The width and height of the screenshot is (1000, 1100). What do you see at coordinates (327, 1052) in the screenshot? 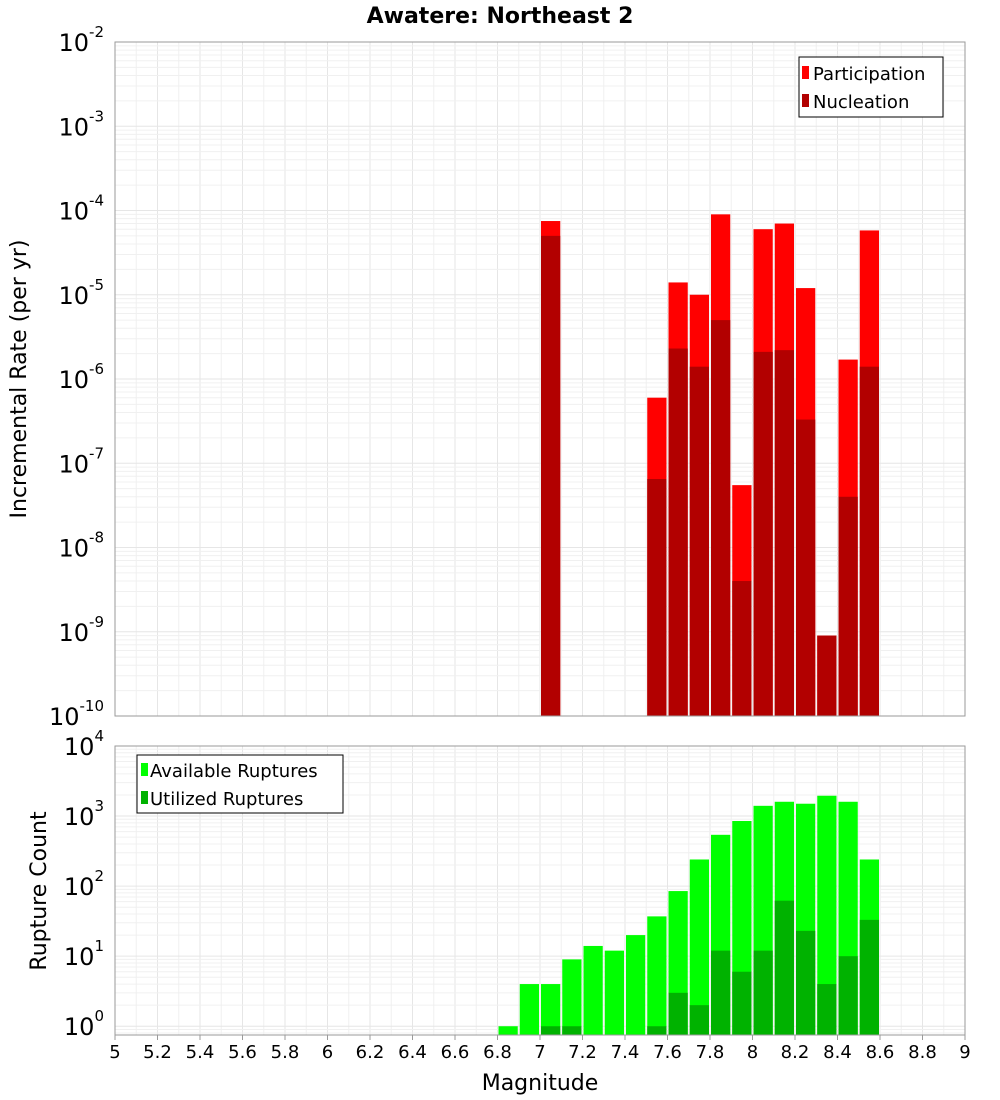
I see `x-tick-label: 6` at bounding box center [327, 1052].